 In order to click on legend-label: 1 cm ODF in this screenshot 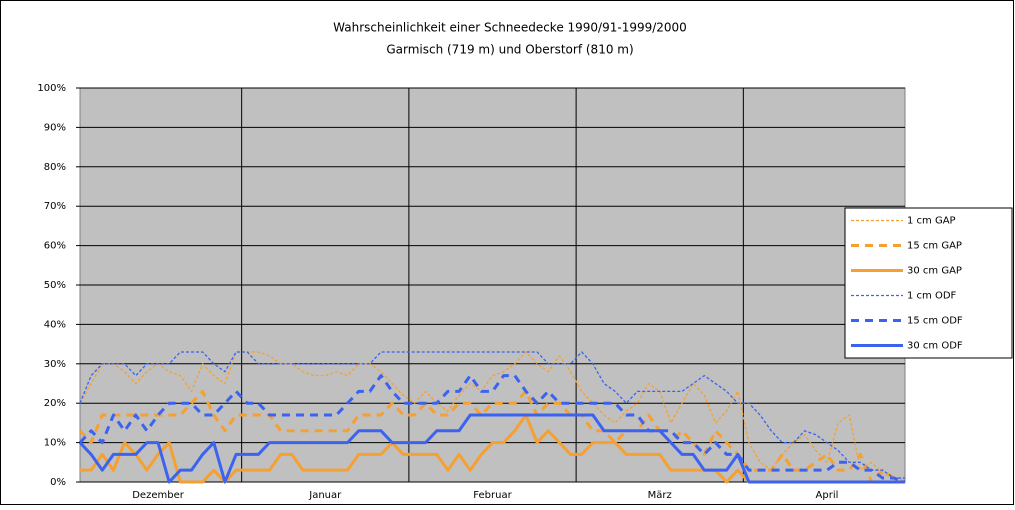, I will do `click(932, 296)`.